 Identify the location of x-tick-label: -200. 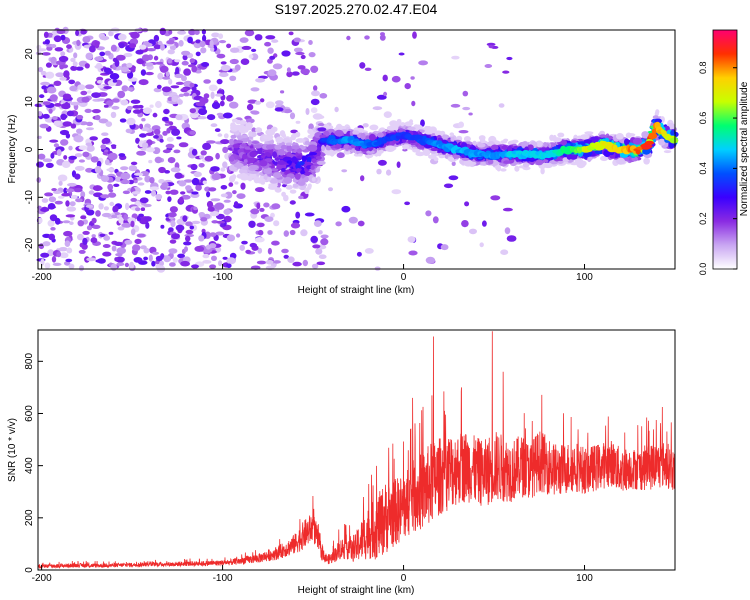
(42, 578).